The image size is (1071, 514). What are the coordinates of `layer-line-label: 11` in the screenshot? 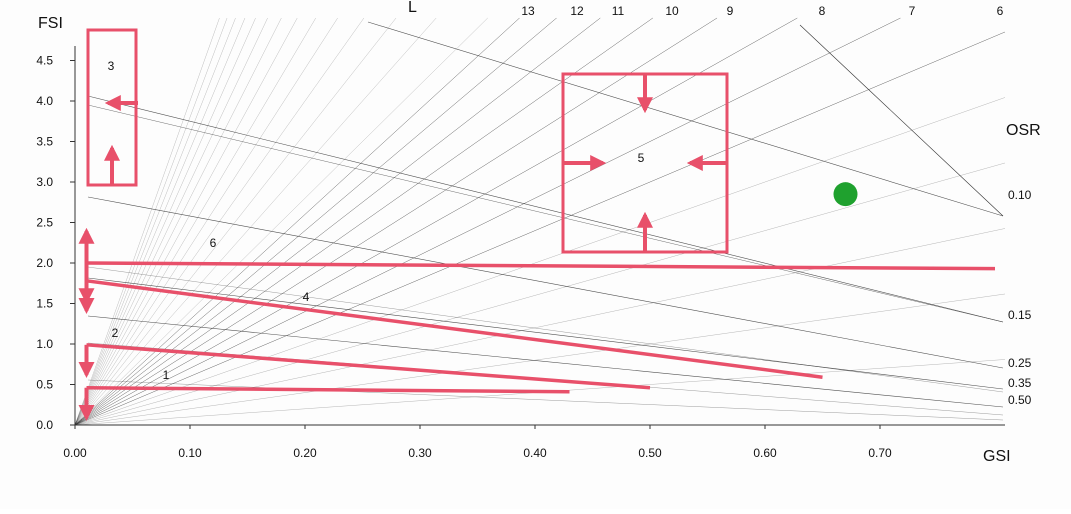 It's located at (618, 11).